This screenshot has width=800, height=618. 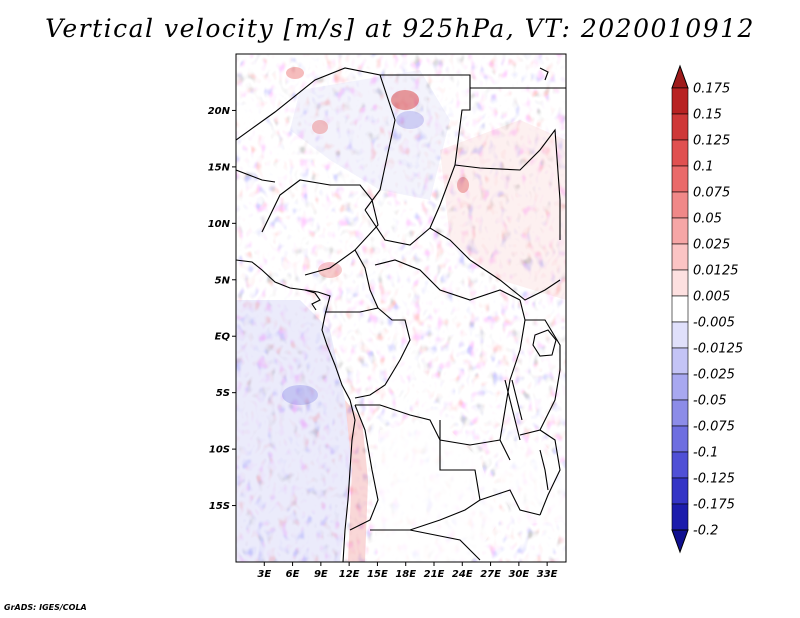 What do you see at coordinates (547, 574) in the screenshot?
I see `lon-tick-label: 33E` at bounding box center [547, 574].